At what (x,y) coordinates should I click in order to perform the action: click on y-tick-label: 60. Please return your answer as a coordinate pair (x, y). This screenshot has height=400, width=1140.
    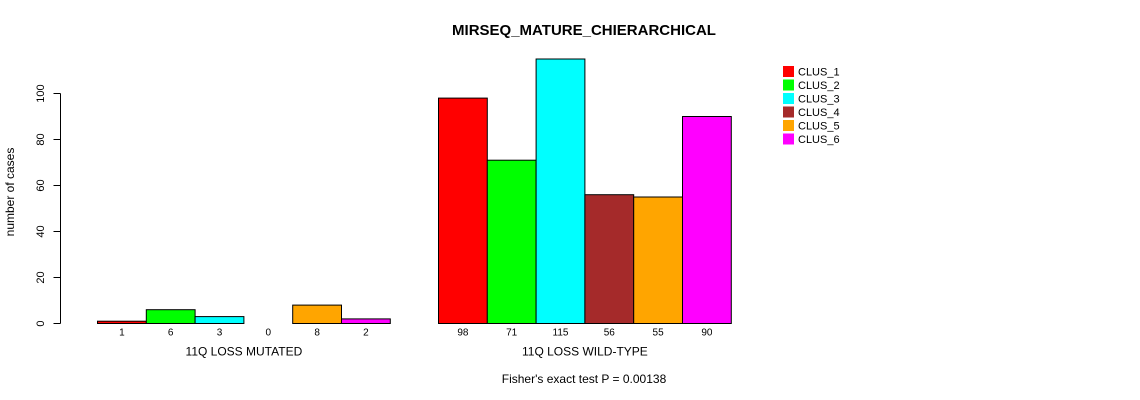
    Looking at the image, I should click on (41, 185).